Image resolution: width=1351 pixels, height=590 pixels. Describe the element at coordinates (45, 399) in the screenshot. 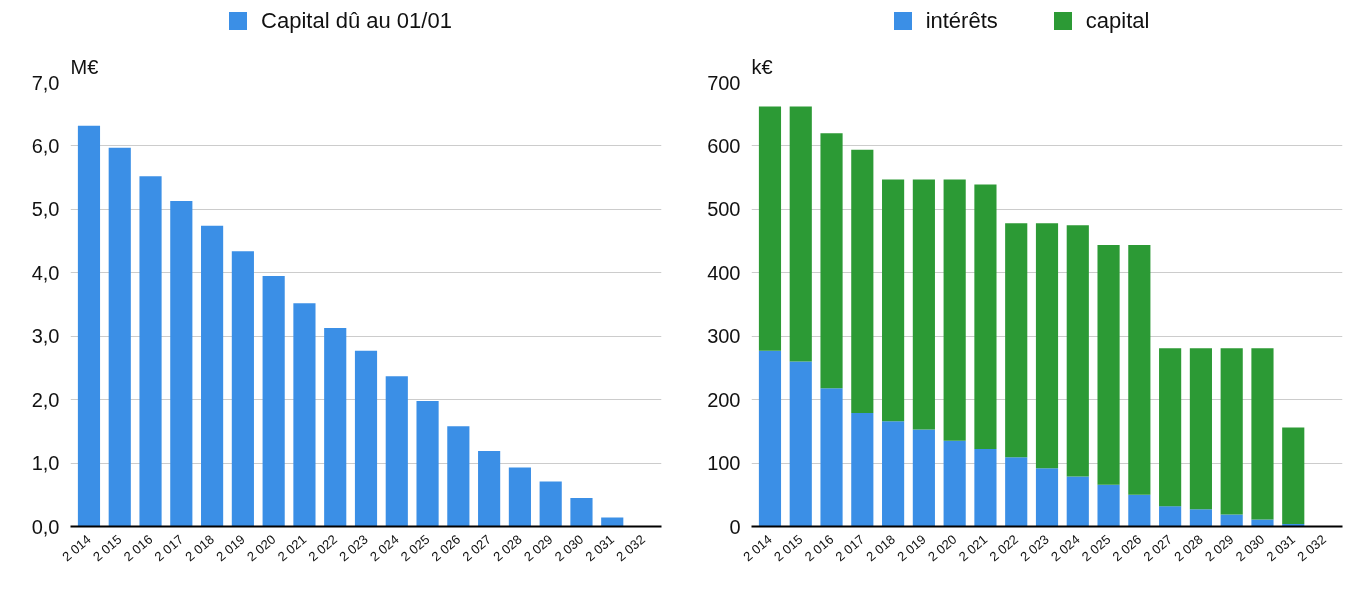

I see `y-tick-label: 2,0` at that location.